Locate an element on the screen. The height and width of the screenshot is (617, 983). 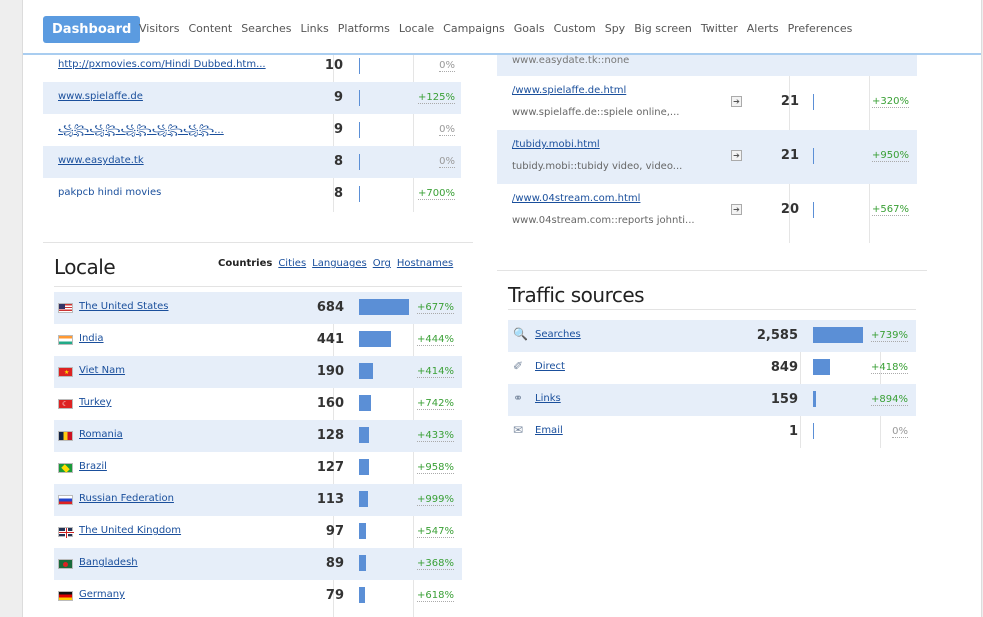
tab-twitter: Twitter is located at coordinates (719, 28).